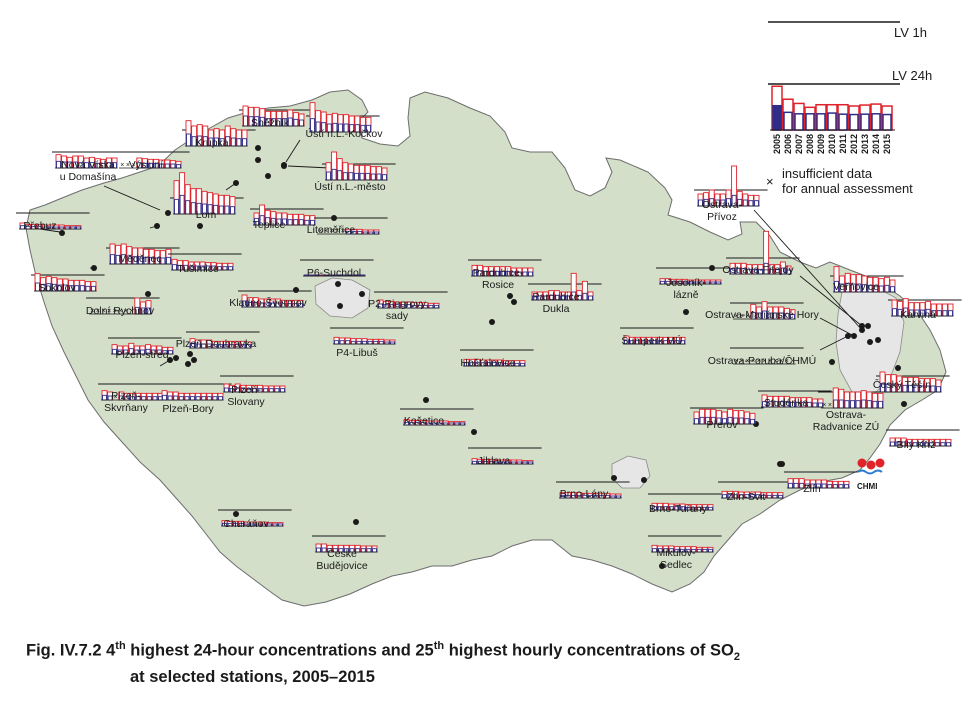 This screenshot has width=975, height=701. Describe the element at coordinates (846, 426) in the screenshot. I see `station-label-line2: Radvanice ZÚ` at that location.